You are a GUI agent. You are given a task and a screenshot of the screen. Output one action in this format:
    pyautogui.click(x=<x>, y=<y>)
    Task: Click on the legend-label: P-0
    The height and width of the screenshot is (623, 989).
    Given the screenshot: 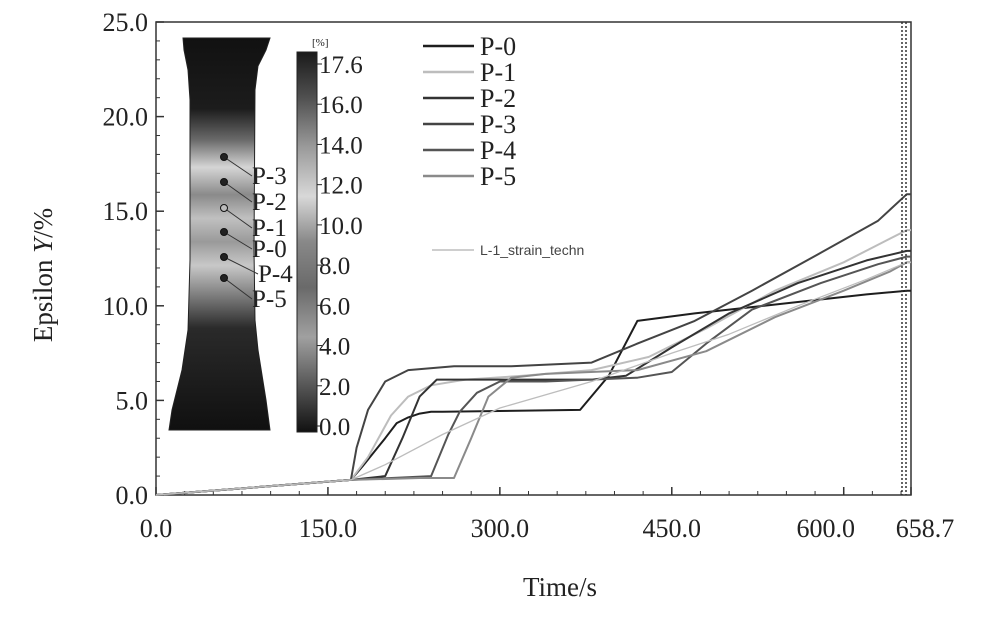 What is the action you would take?
    pyautogui.click(x=498, y=46)
    